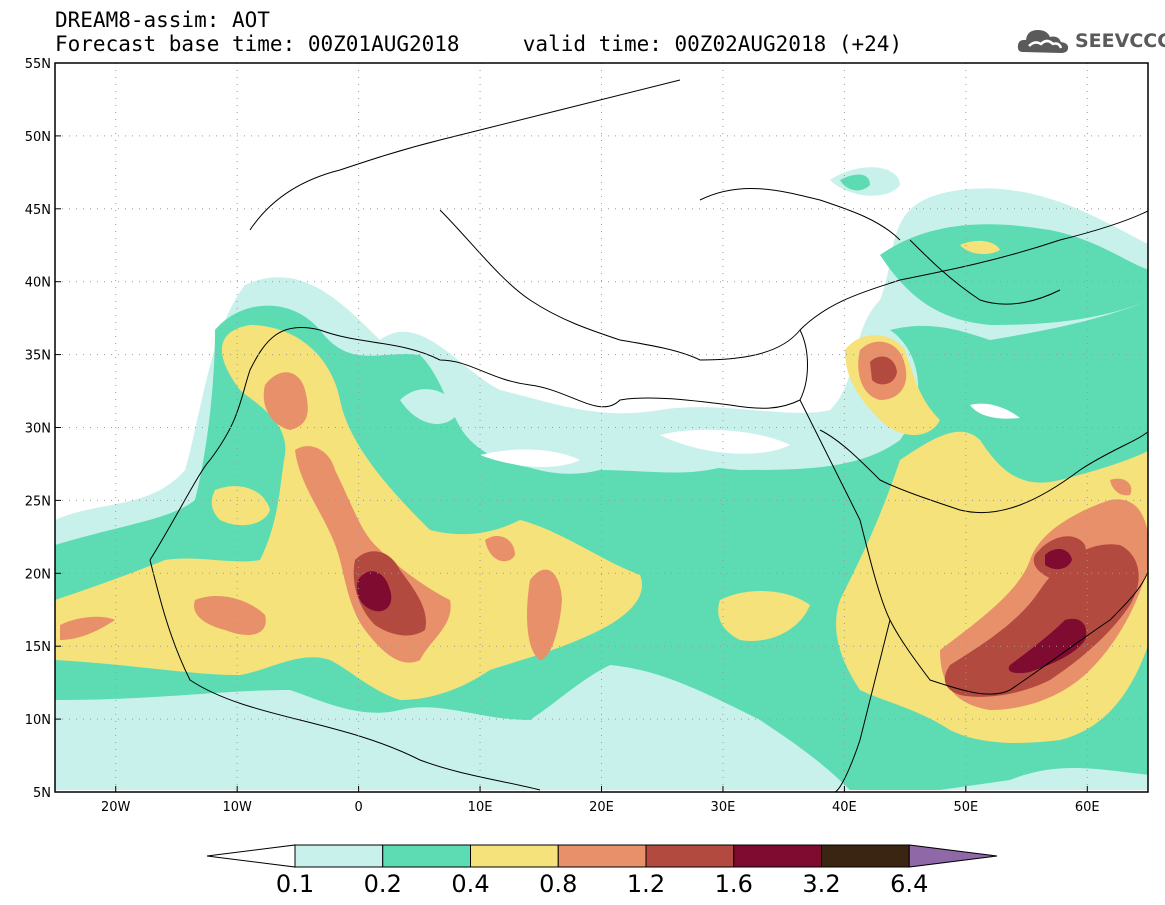 Image resolution: width=1165 pixels, height=905 pixels. I want to click on map-title: DREAM8-assim: AOT, so click(162, 20).